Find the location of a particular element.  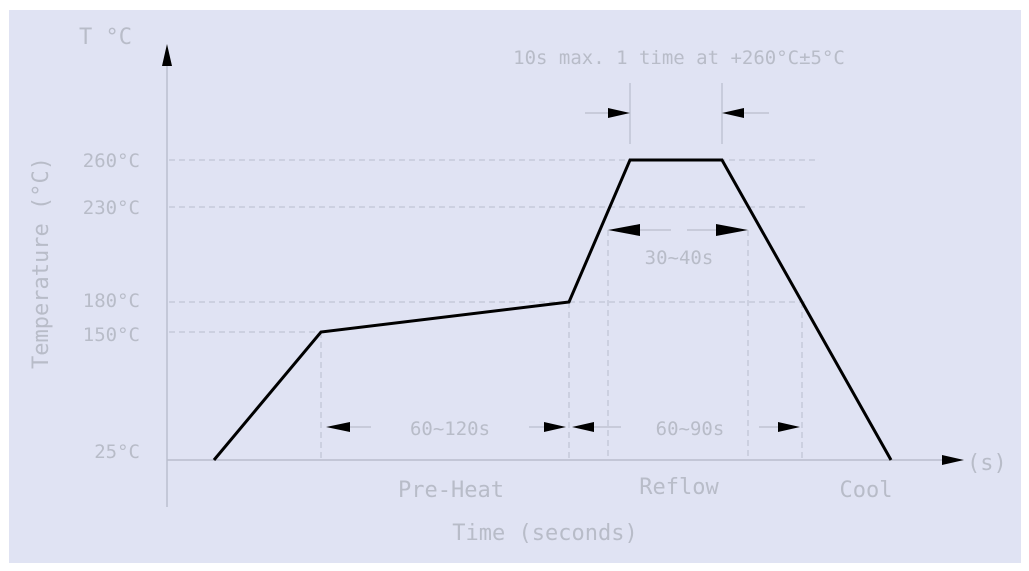

preheat-arrow-right is located at coordinates (555, 427).